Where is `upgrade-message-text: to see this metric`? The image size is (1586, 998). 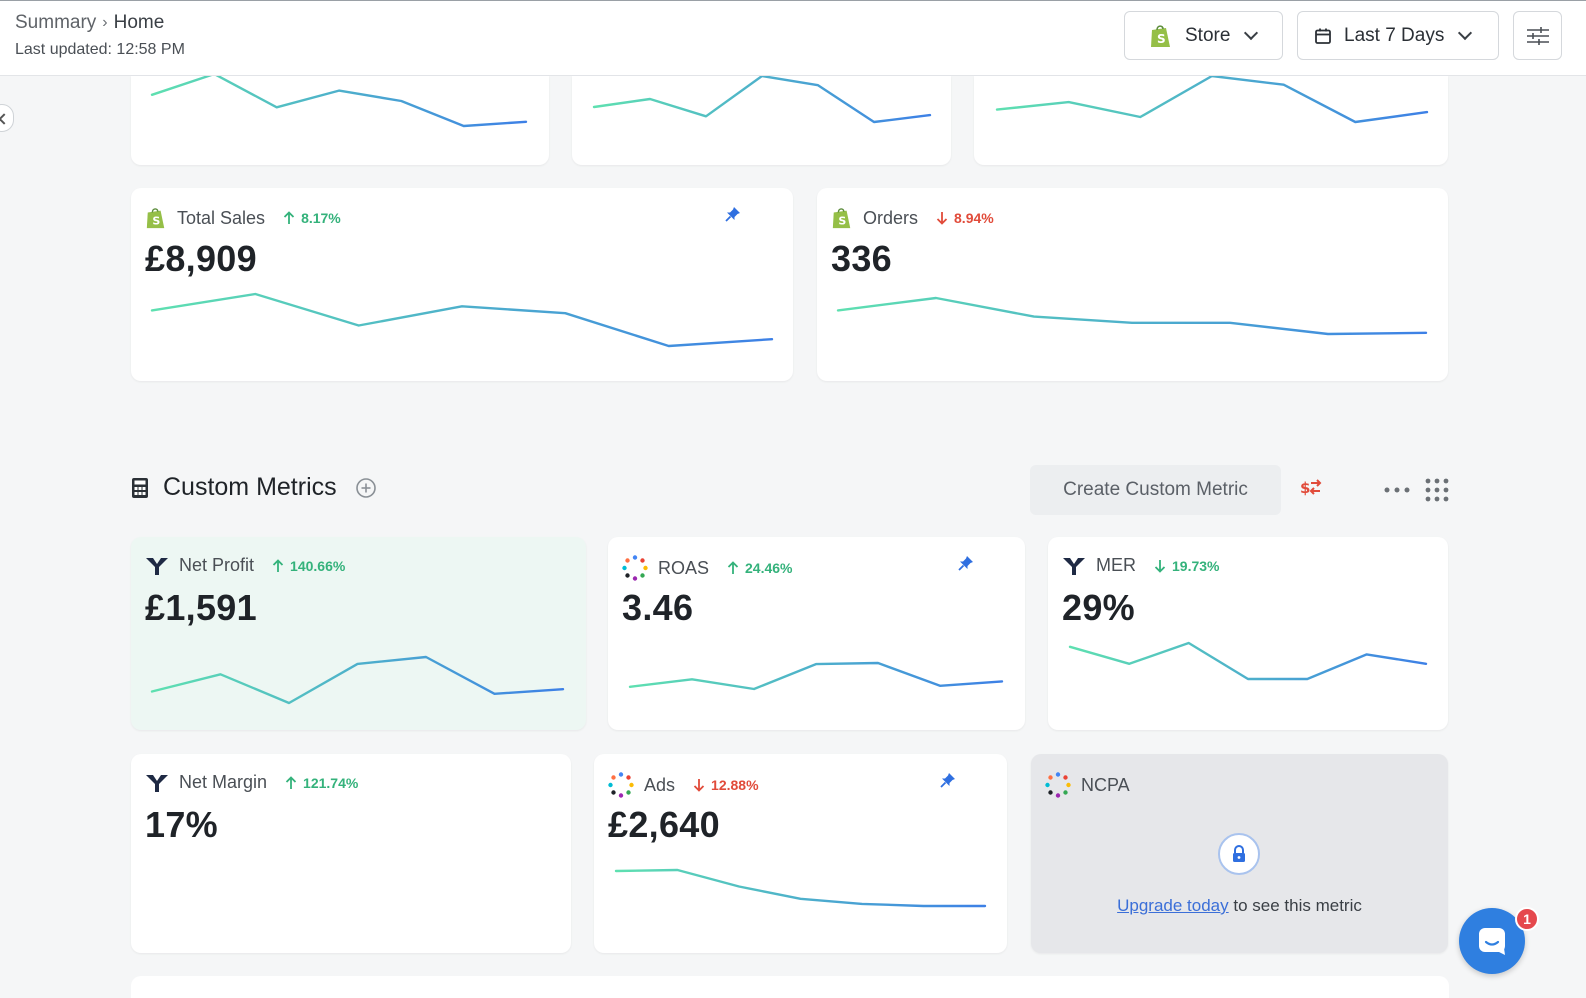 upgrade-message-text: to see this metric is located at coordinates (1297, 905).